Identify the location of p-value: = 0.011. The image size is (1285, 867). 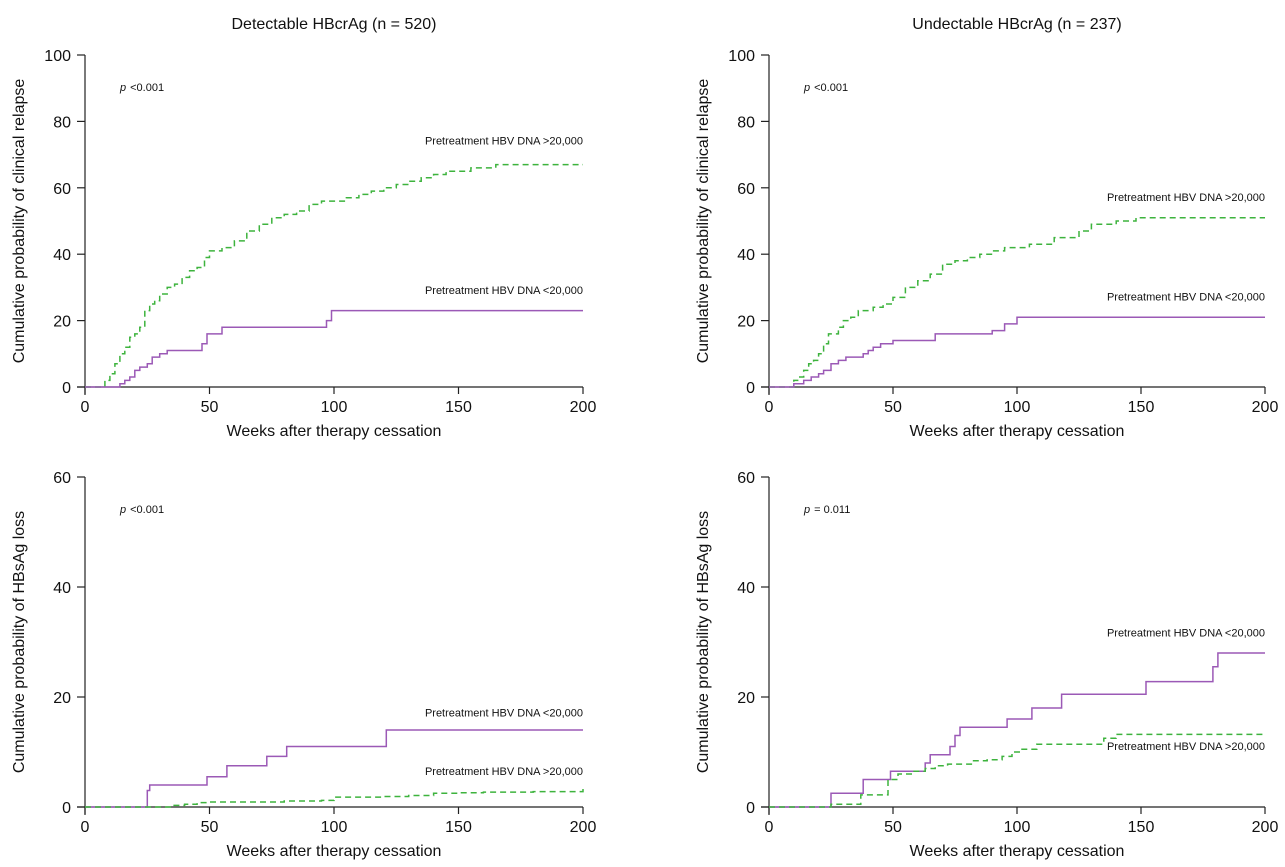
(832, 510).